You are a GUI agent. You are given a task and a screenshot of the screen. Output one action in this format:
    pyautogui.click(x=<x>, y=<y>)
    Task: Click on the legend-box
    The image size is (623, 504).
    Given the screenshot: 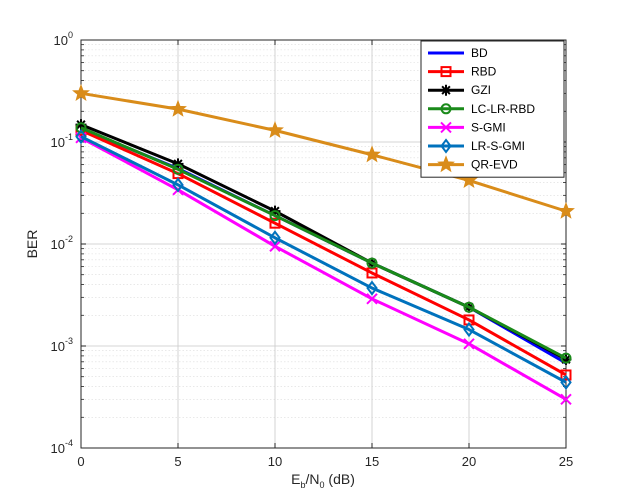 What is the action you would take?
    pyautogui.click(x=492, y=109)
    